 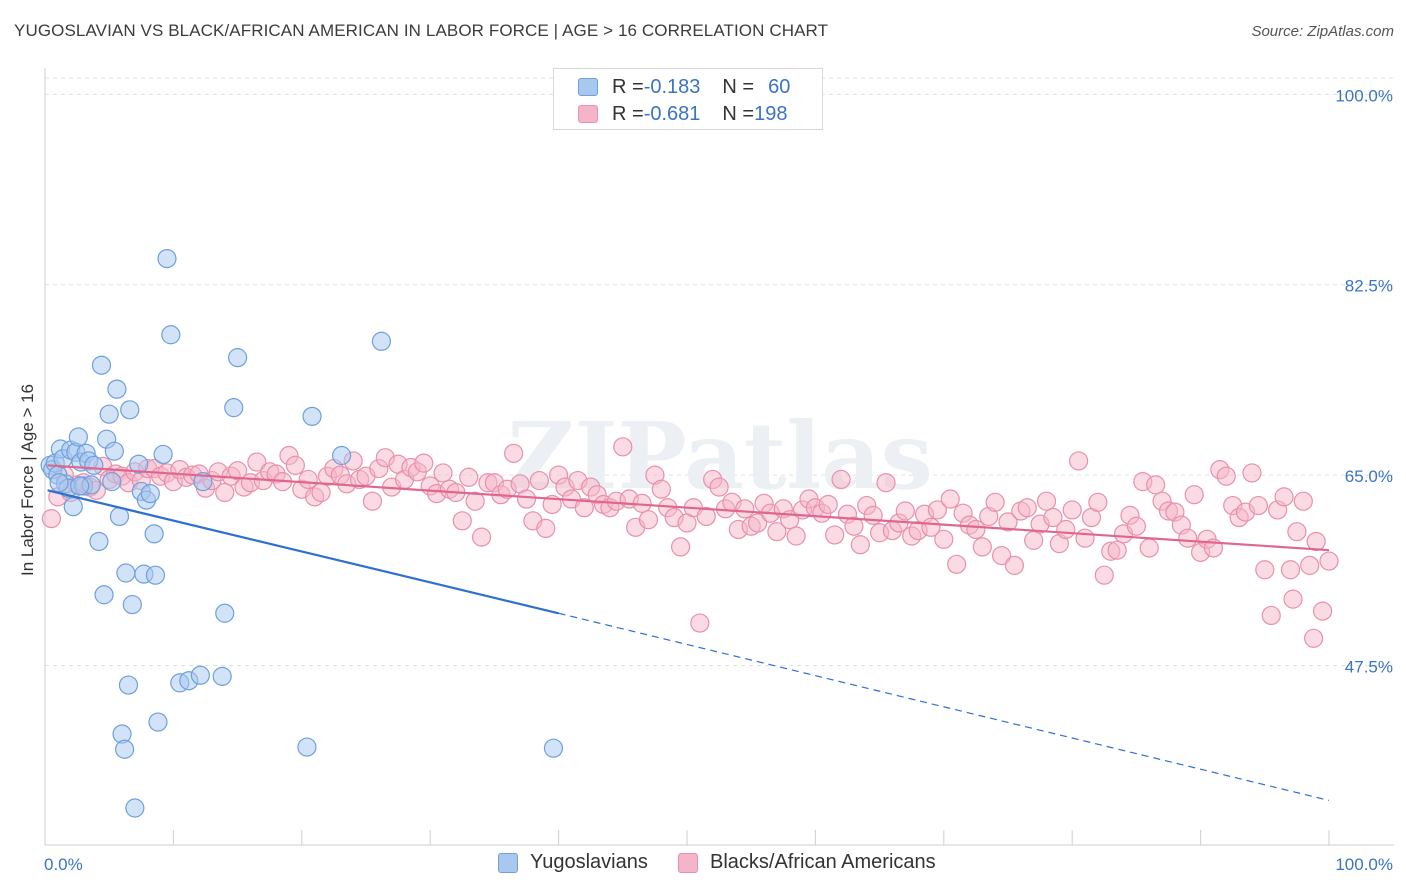 What do you see at coordinates (672, 86) in the screenshot?
I see `legend-r-value: -0.183` at bounding box center [672, 86].